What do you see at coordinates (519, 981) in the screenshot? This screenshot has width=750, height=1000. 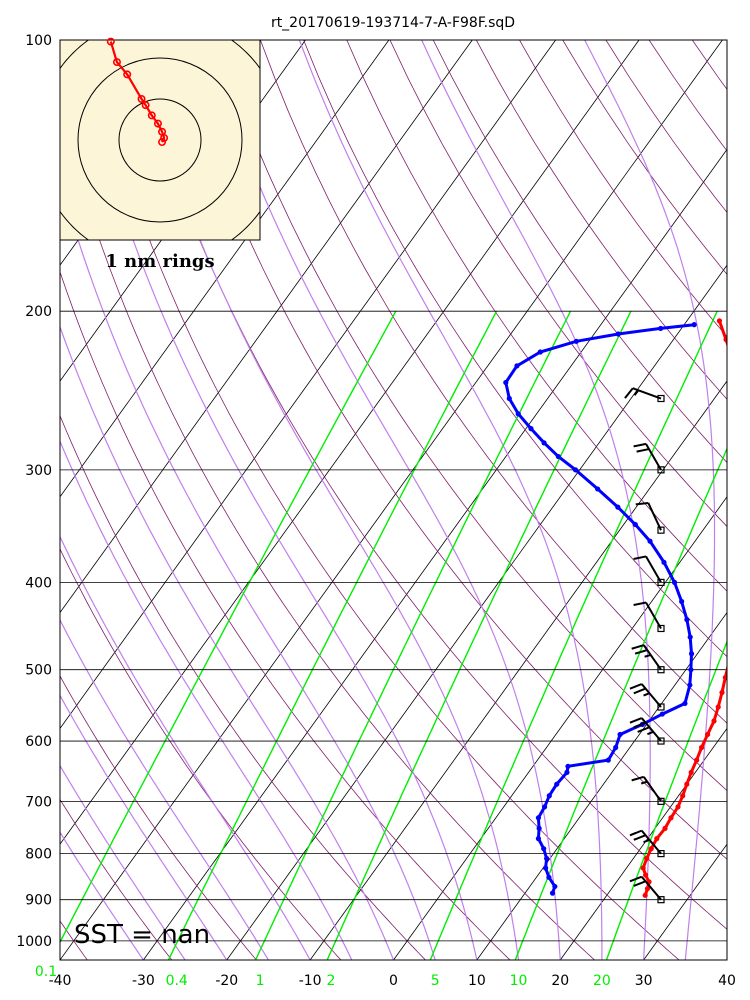 I see `mixing-ratio-label: 10` at bounding box center [519, 981].